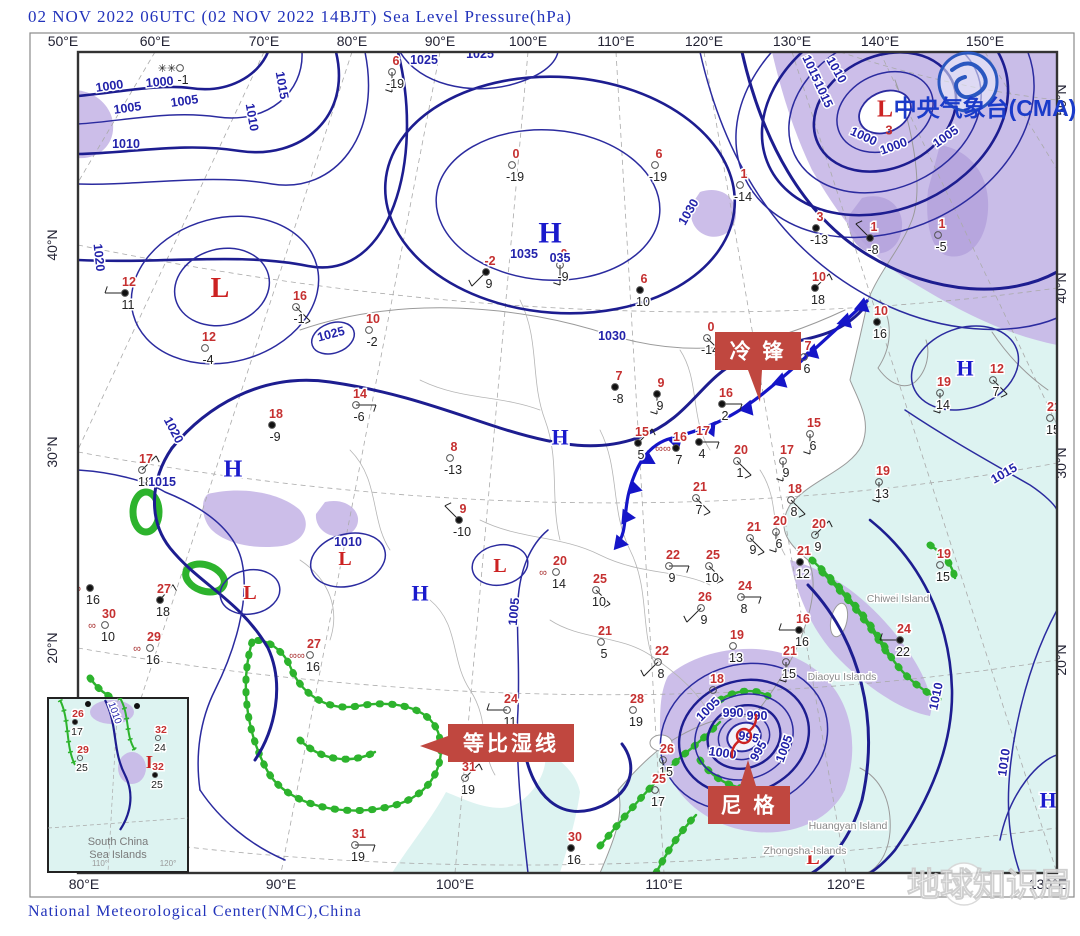  I want to click on axis-bottom-label: 120°E, so click(846, 884).